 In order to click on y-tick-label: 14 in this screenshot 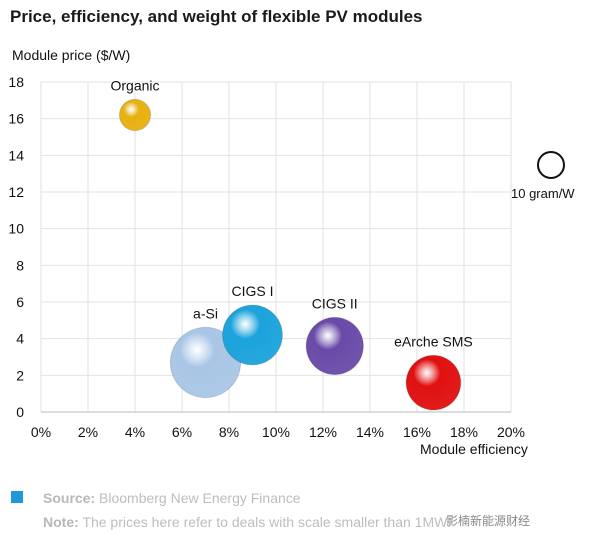, I will do `click(16, 155)`.